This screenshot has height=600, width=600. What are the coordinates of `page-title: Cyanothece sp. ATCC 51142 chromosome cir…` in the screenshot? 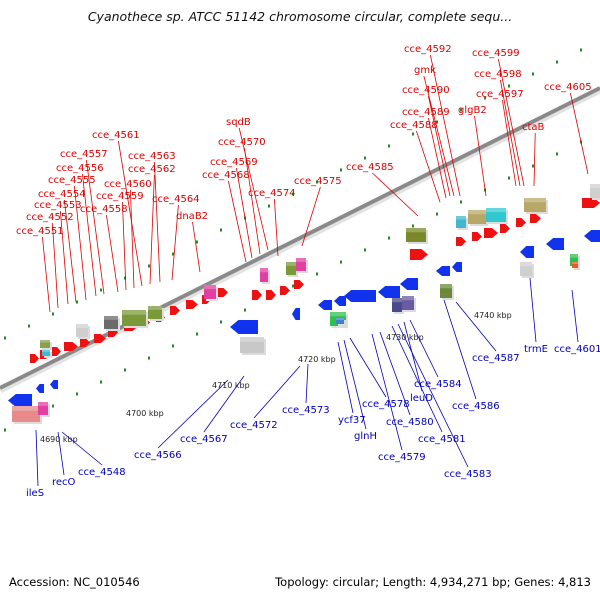 It's located at (300, 16).